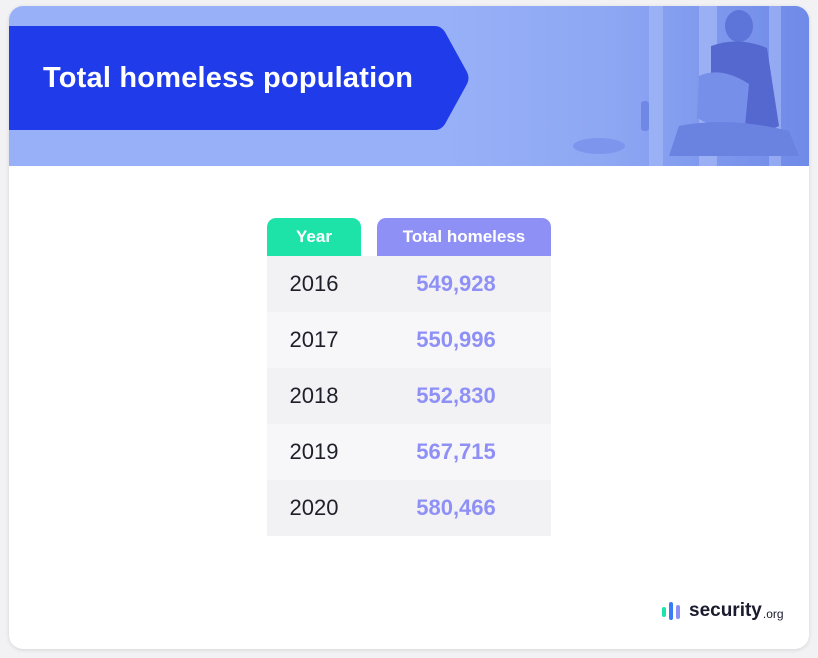  Describe the element at coordinates (456, 283) in the screenshot. I see `total-cell: 549,928` at that location.